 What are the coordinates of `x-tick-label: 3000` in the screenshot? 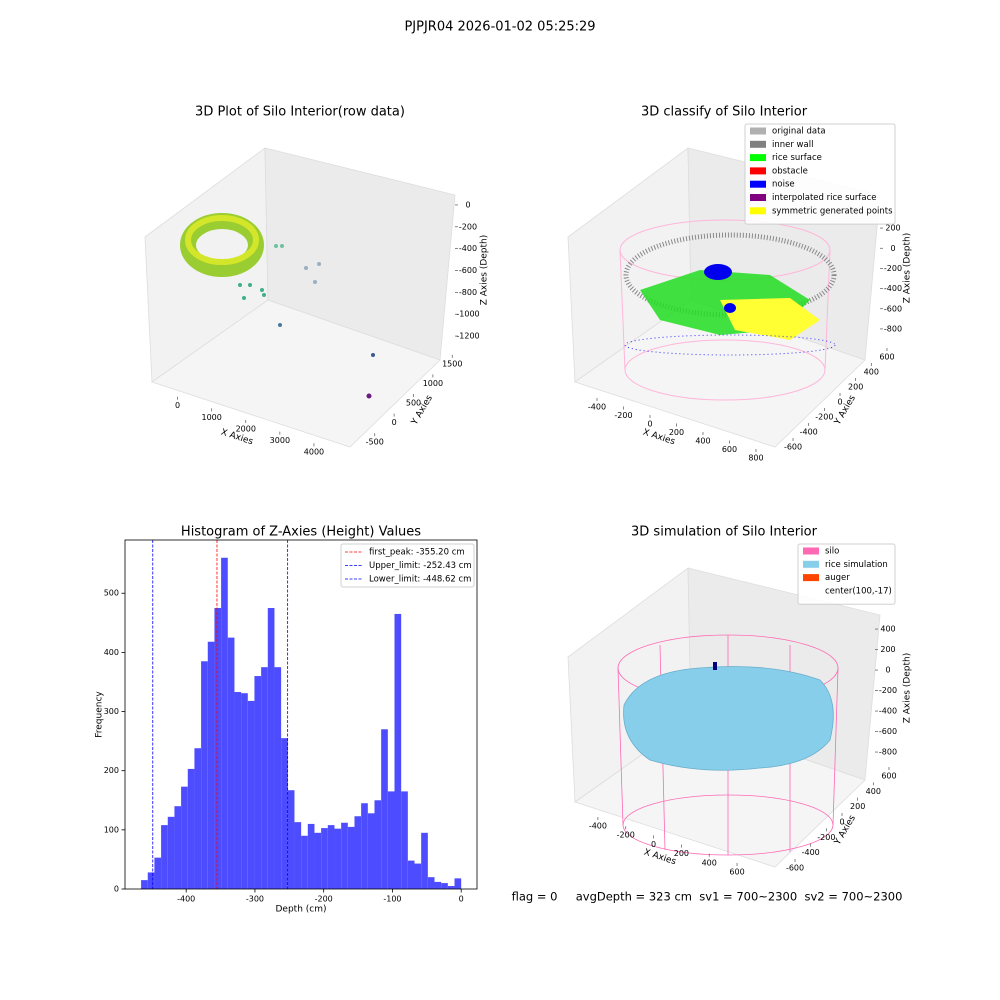 It's located at (280, 440).